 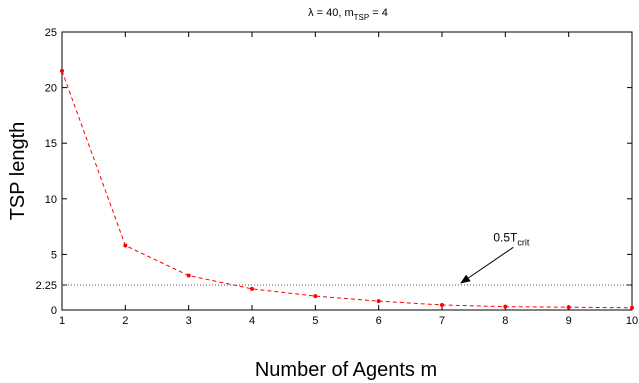 What do you see at coordinates (18, 171) in the screenshot?
I see `y-axis-label: TSP length` at bounding box center [18, 171].